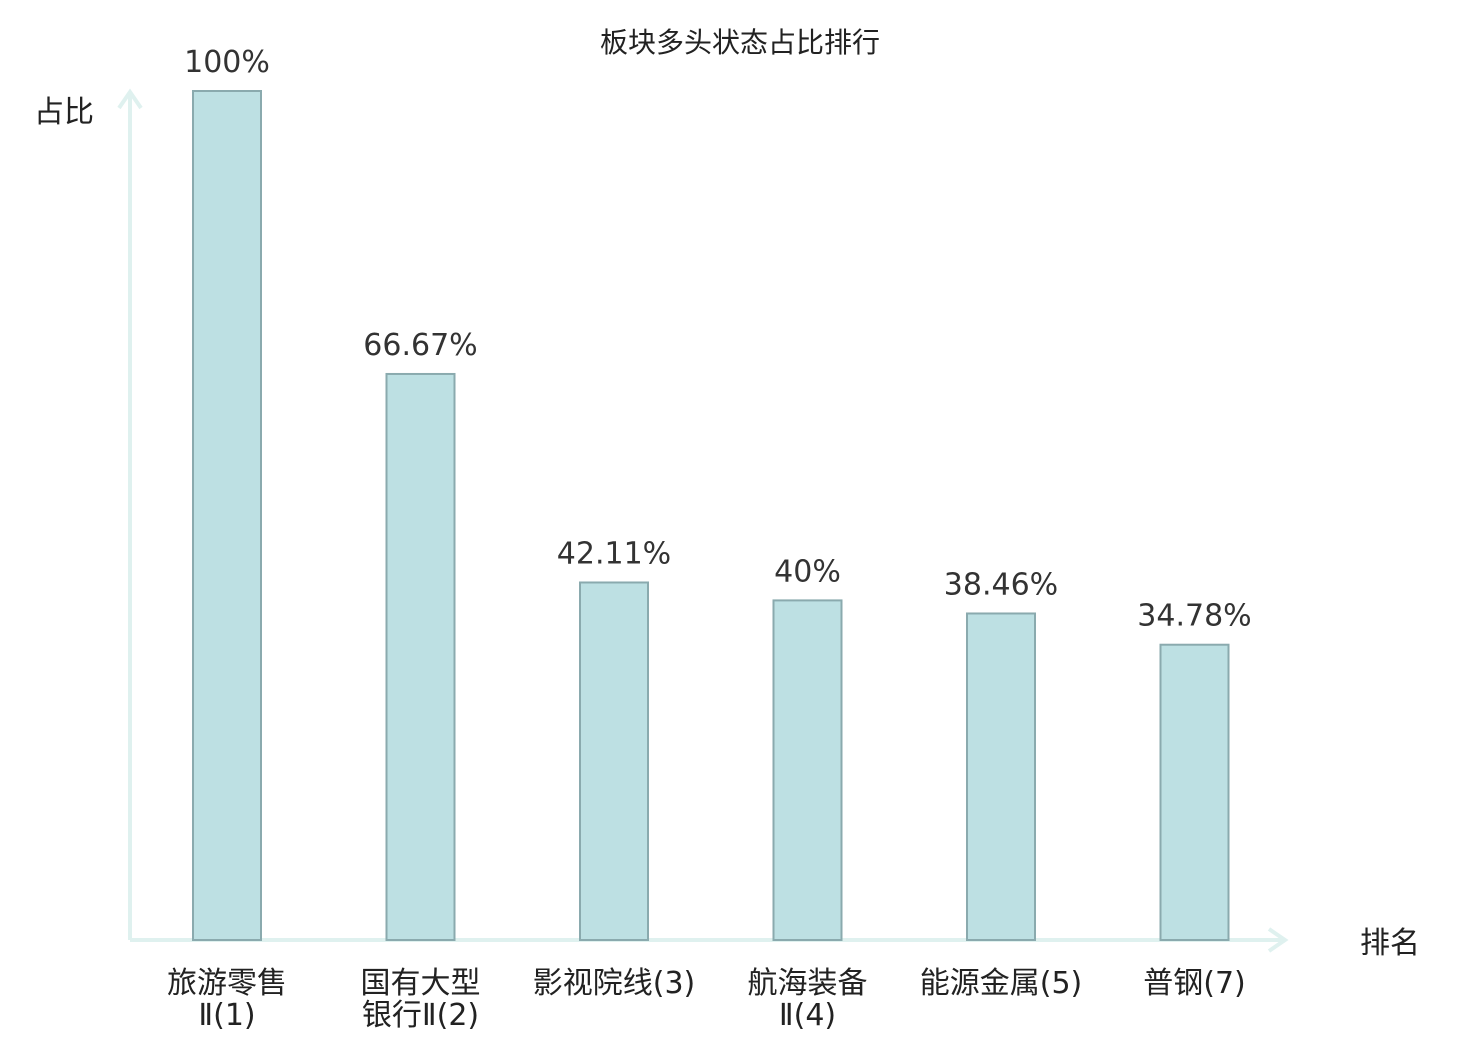 The width and height of the screenshot is (1480, 1040). Describe the element at coordinates (420, 1015) in the screenshot. I see `category-label-2-line-2: 银行Ⅱ(2)` at that location.